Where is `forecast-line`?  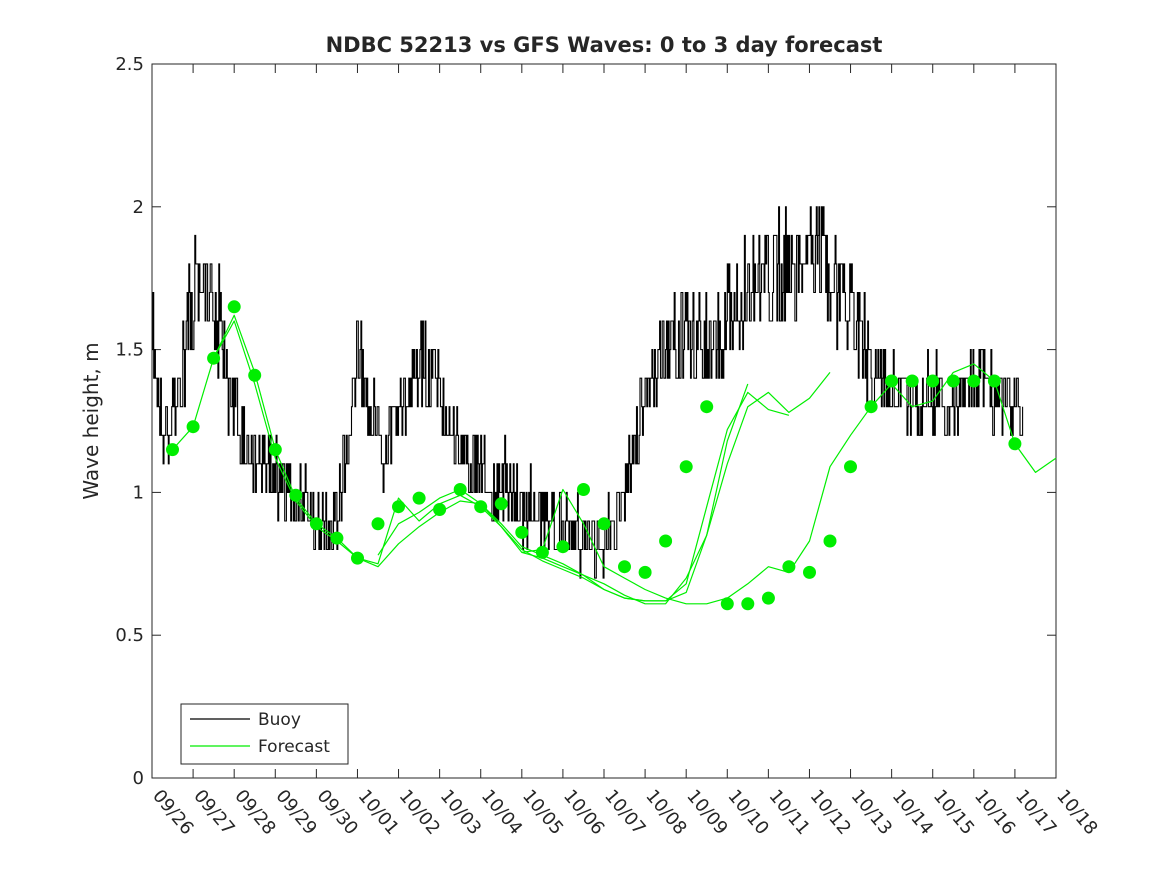
forecast-line is located at coordinates (604, 488).